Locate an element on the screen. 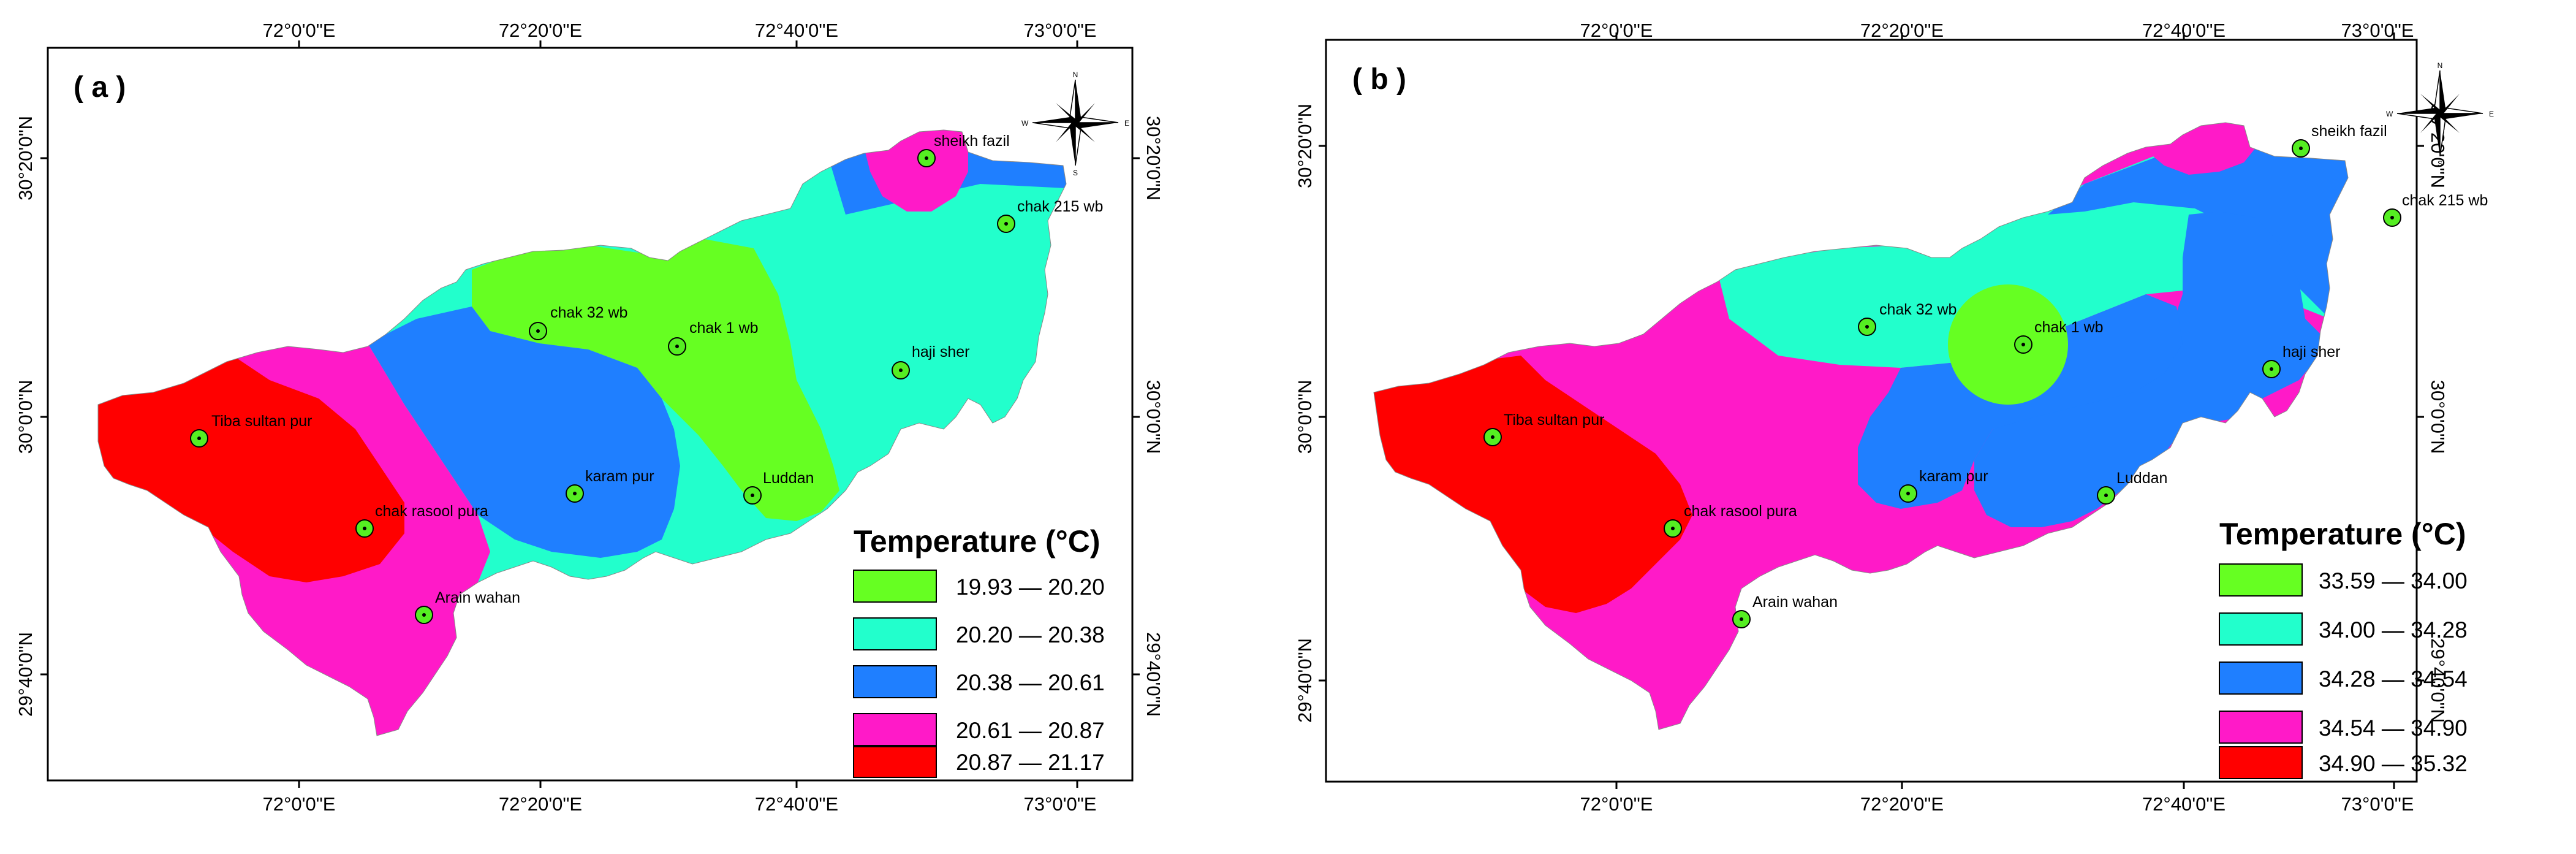 The height and width of the screenshot is (854, 2576). station-luddan: Luddan is located at coordinates (2132, 487).